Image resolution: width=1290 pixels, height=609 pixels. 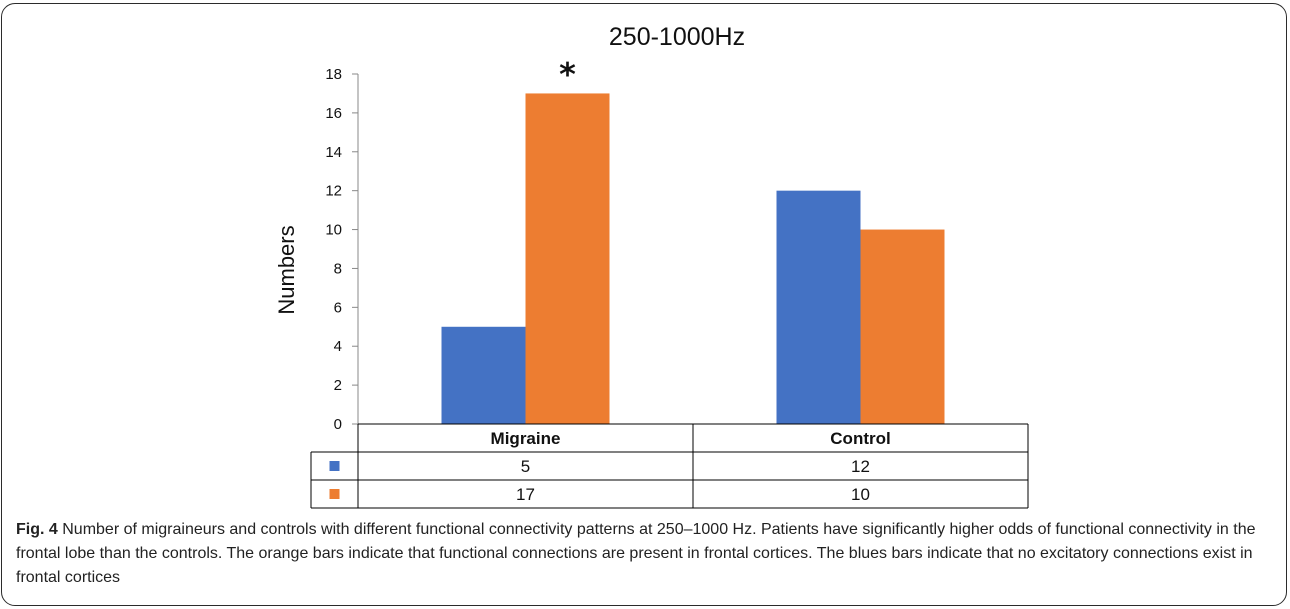 I want to click on caption-label: Fig. 4, so click(x=37, y=529).